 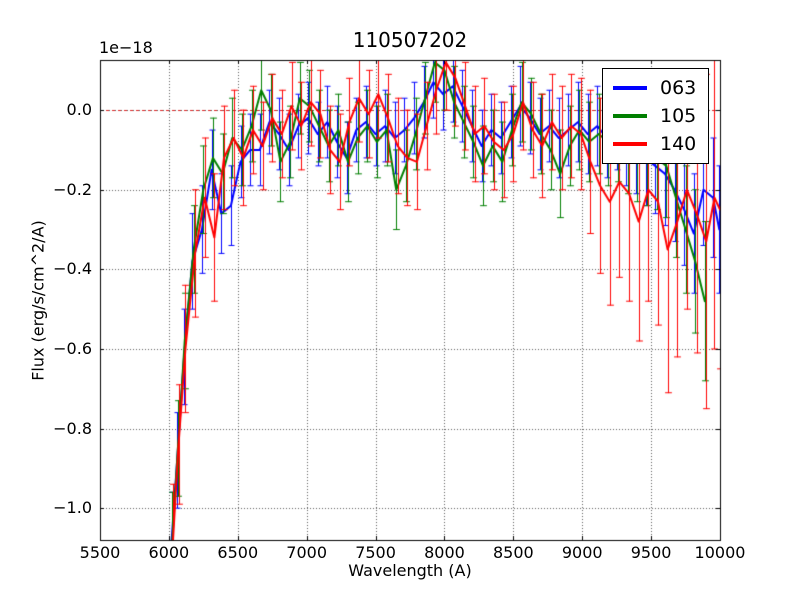 I want to click on x-tick-label-8500: 8500, so click(x=513, y=552).